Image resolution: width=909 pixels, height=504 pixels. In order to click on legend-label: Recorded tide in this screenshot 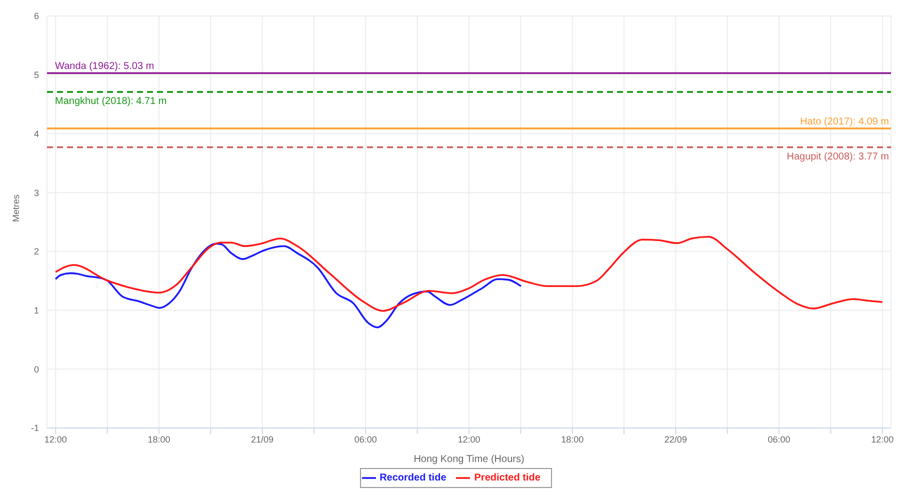, I will do `click(413, 478)`.